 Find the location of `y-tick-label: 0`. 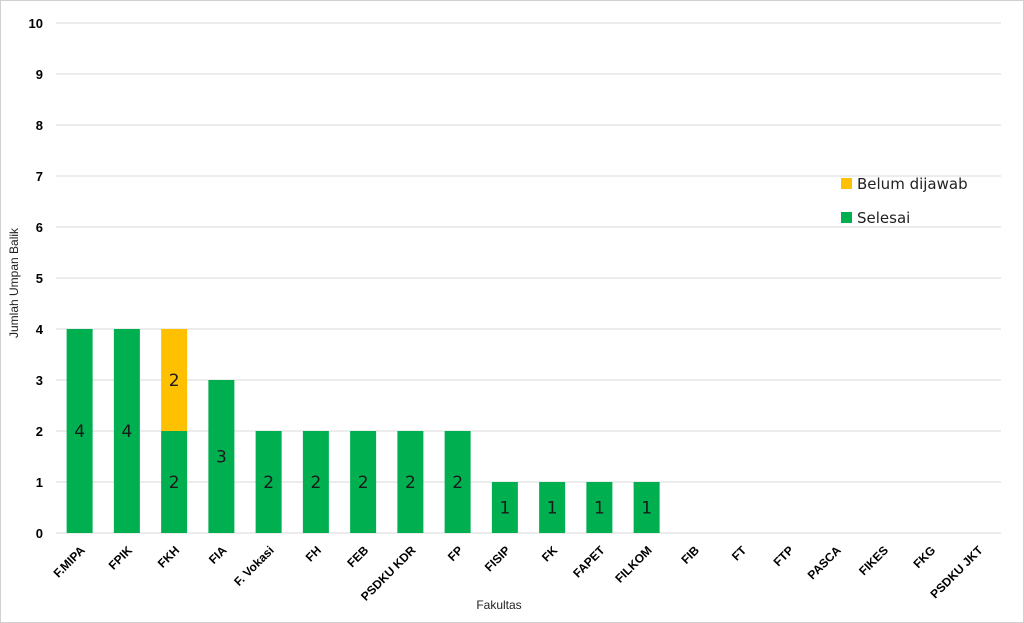

y-tick-label: 0 is located at coordinates (39, 533).